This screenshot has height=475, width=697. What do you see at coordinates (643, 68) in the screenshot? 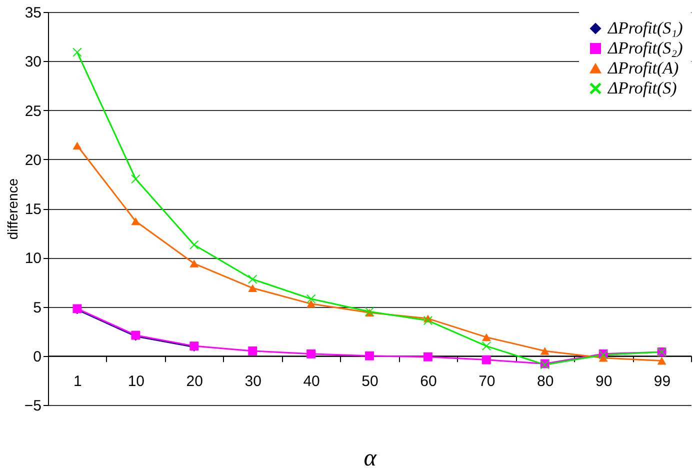
I see `legend-label: ΔProfit(A)` at bounding box center [643, 68].